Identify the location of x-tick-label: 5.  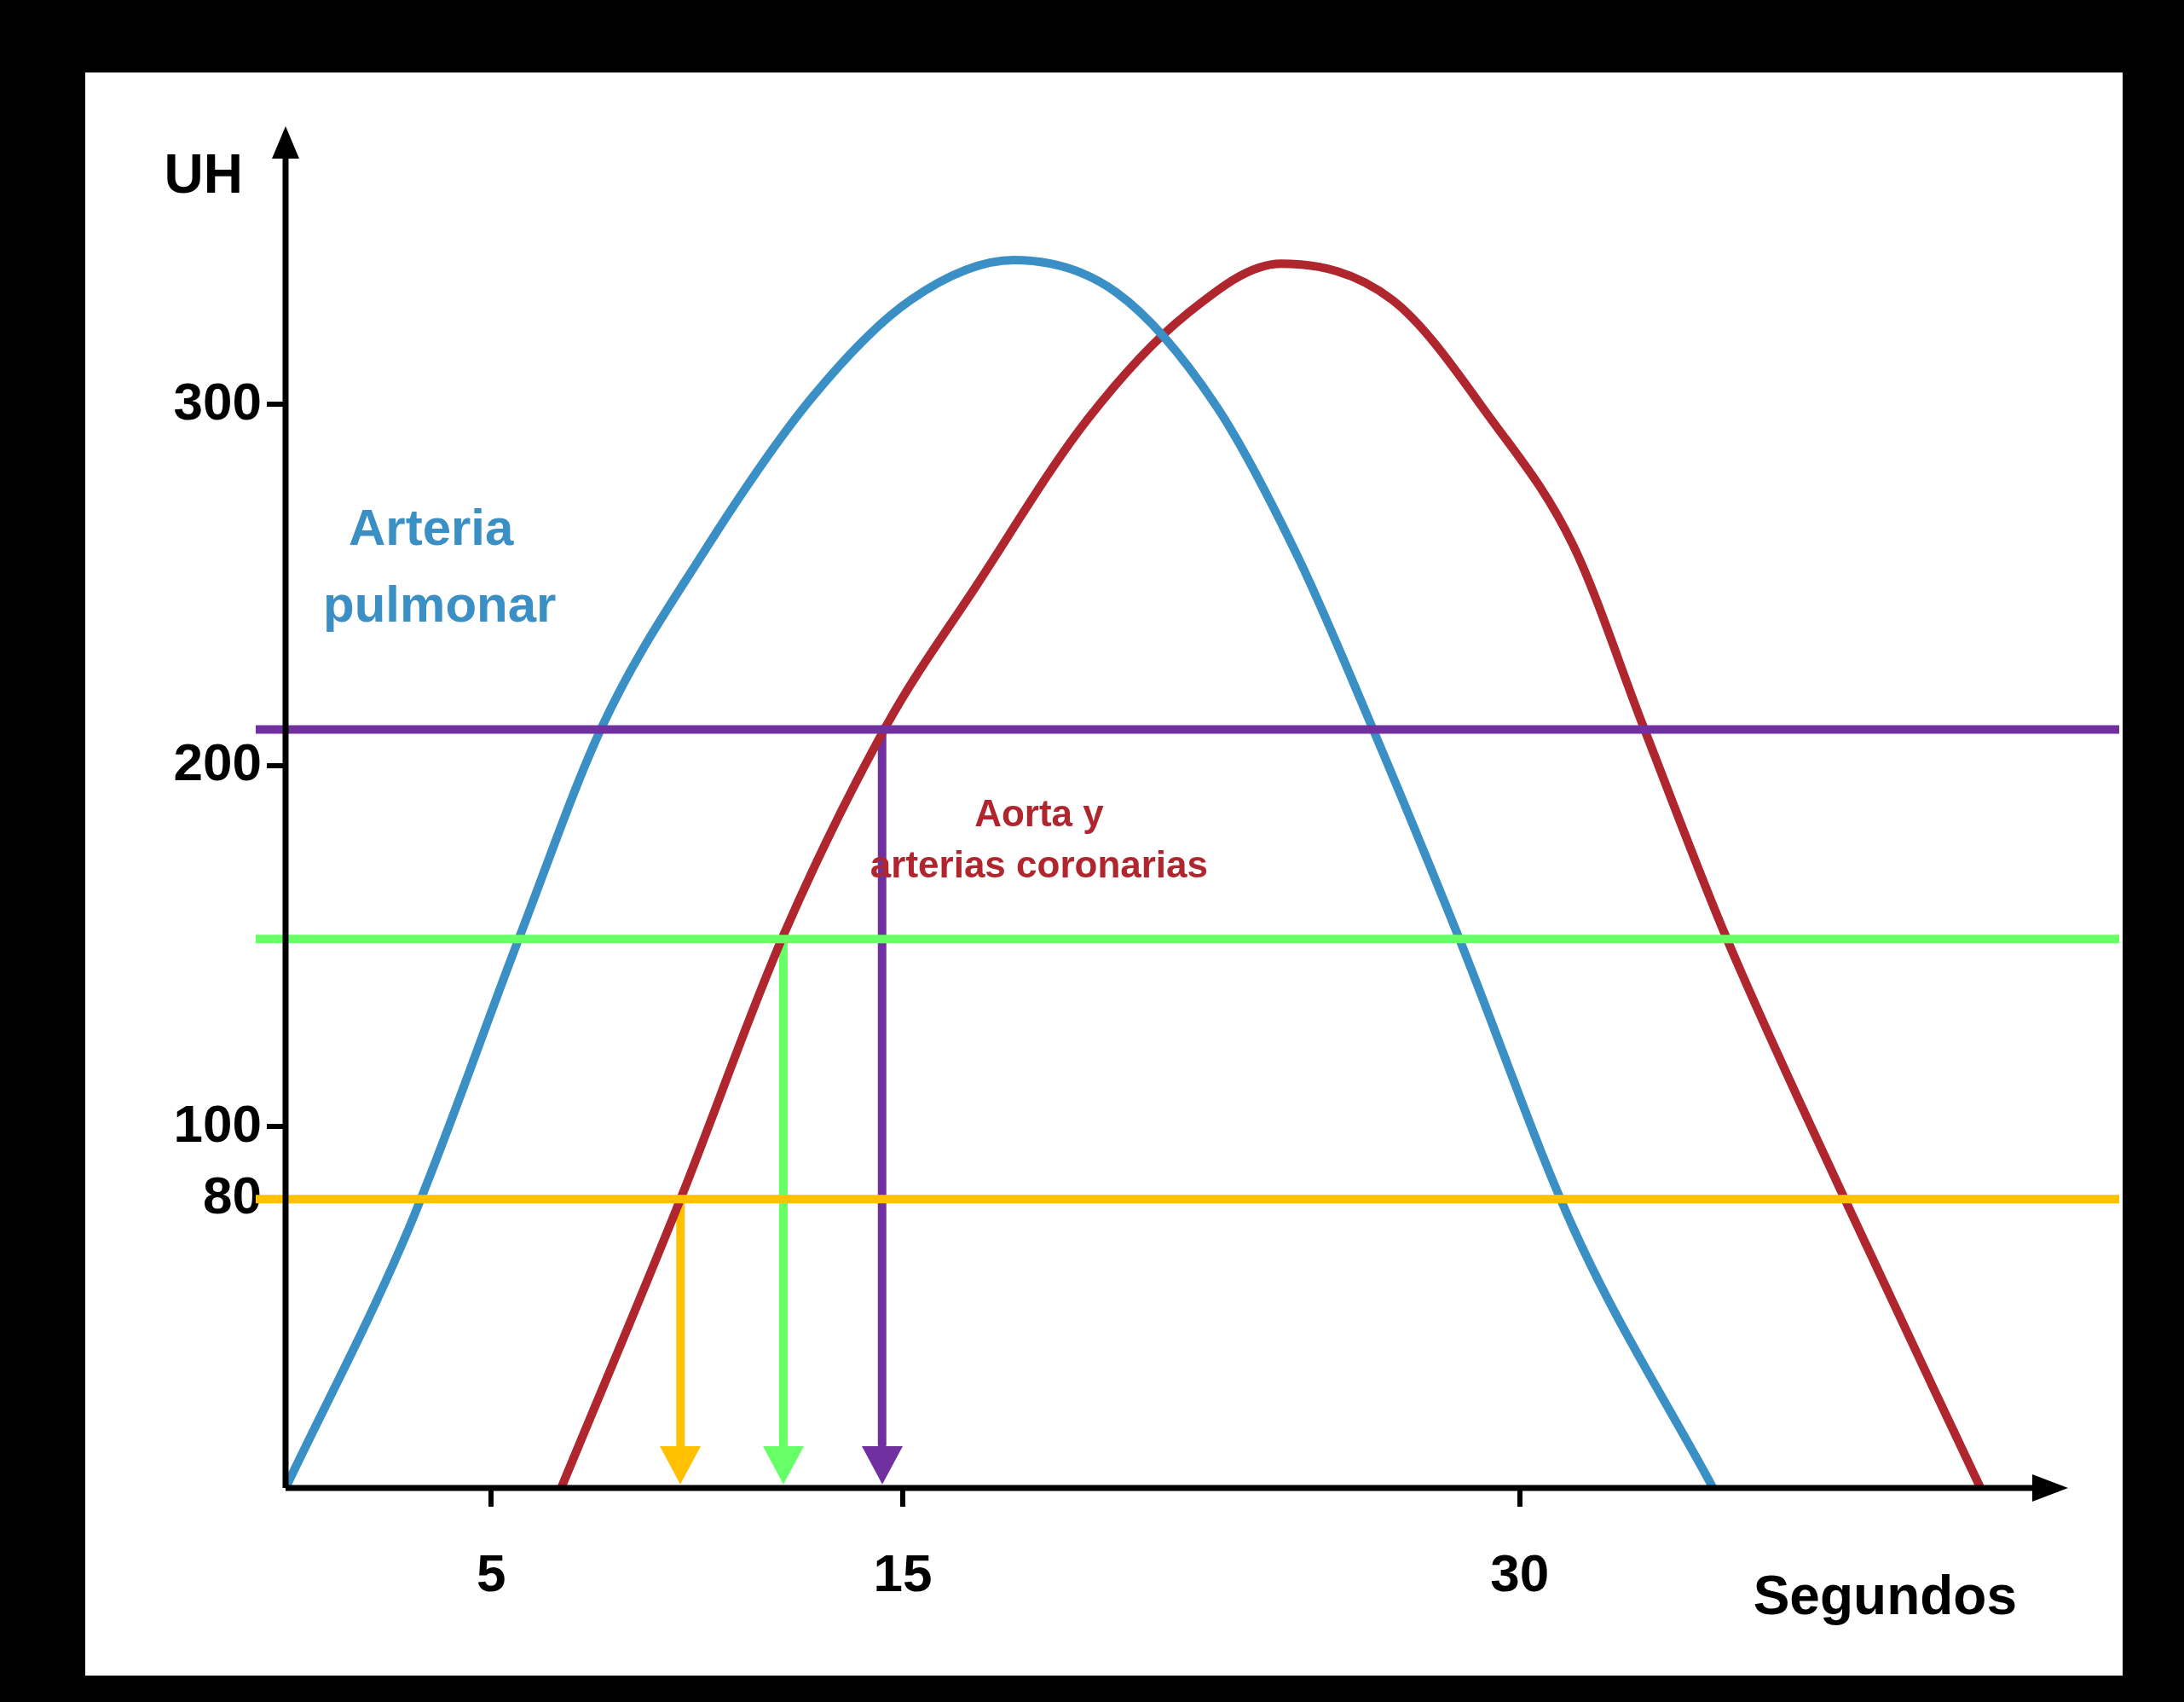
(491, 1573).